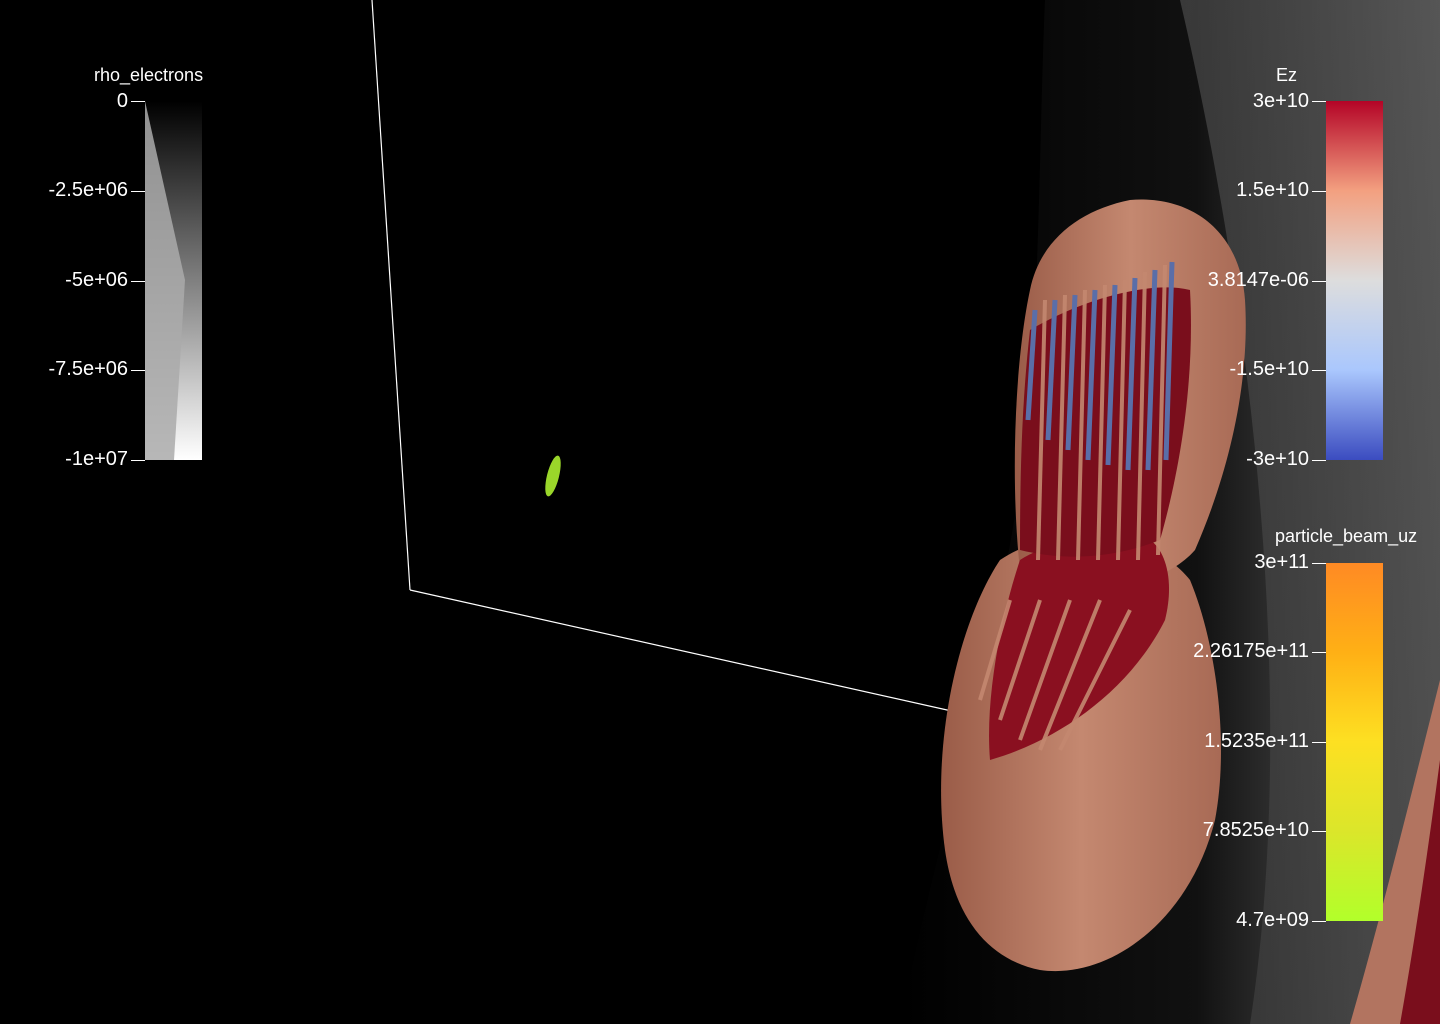 Image resolution: width=1440 pixels, height=1024 pixels. What do you see at coordinates (1354, 280) in the screenshot?
I see `legend-bar-ez` at bounding box center [1354, 280].